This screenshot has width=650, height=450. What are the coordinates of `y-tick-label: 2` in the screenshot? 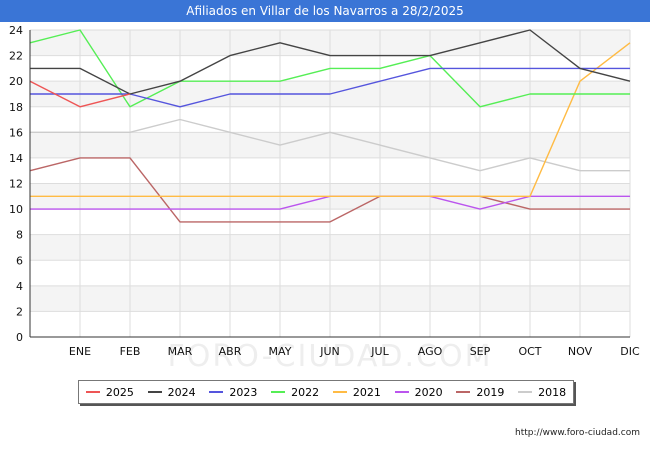 It's located at (19, 311).